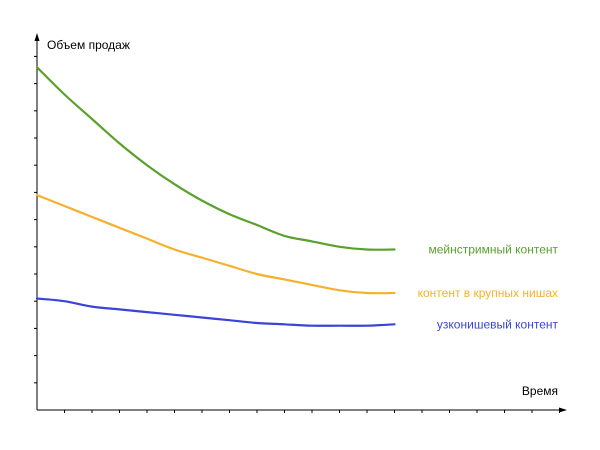  I want to click on y-ticks, so click(35, 219).